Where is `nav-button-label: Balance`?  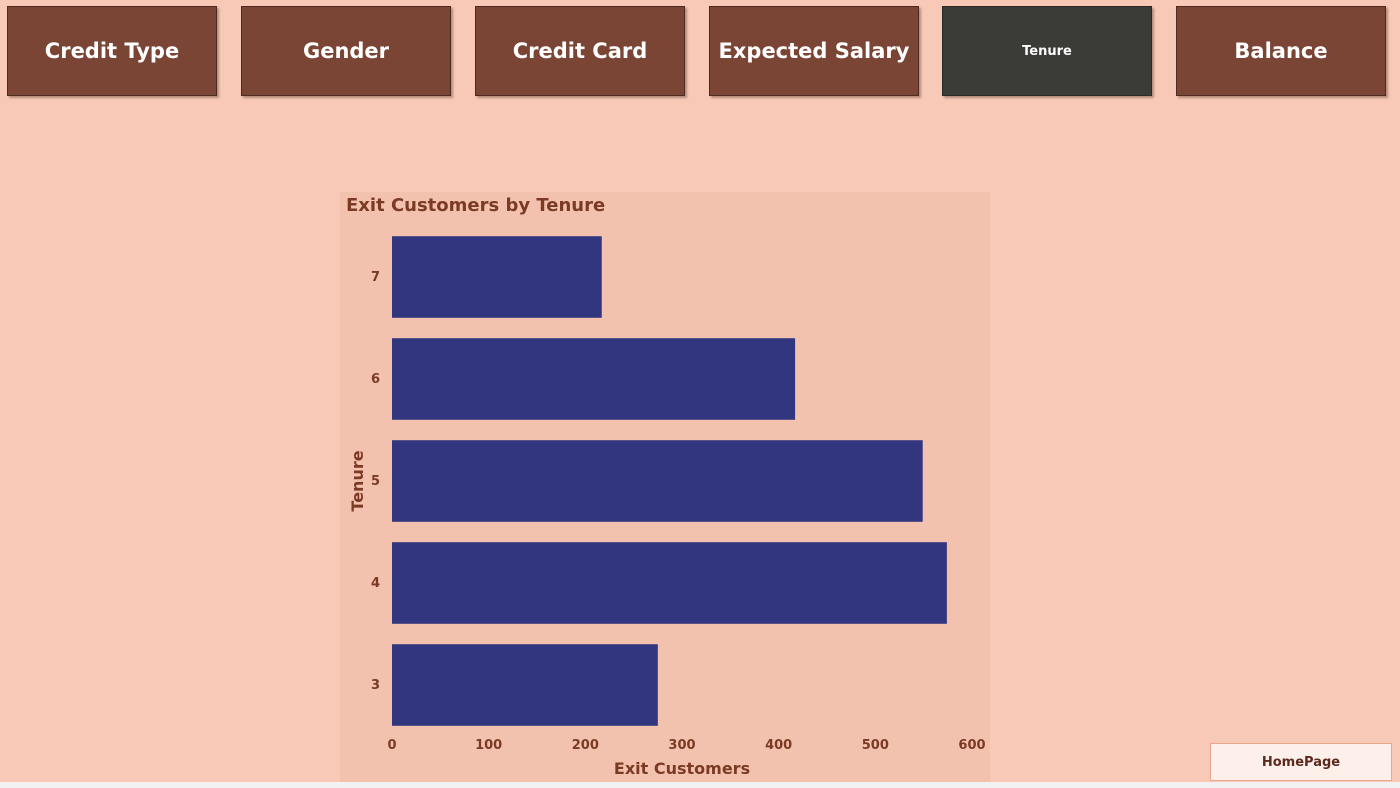
nav-button-label: Balance is located at coordinates (1281, 51).